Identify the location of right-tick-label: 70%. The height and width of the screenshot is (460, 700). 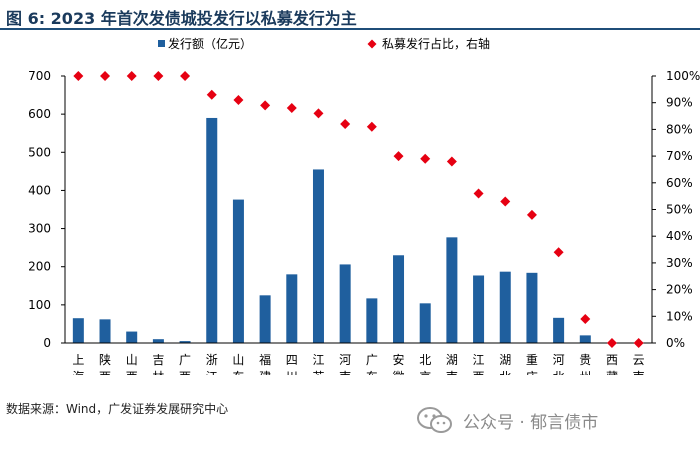
(679, 156).